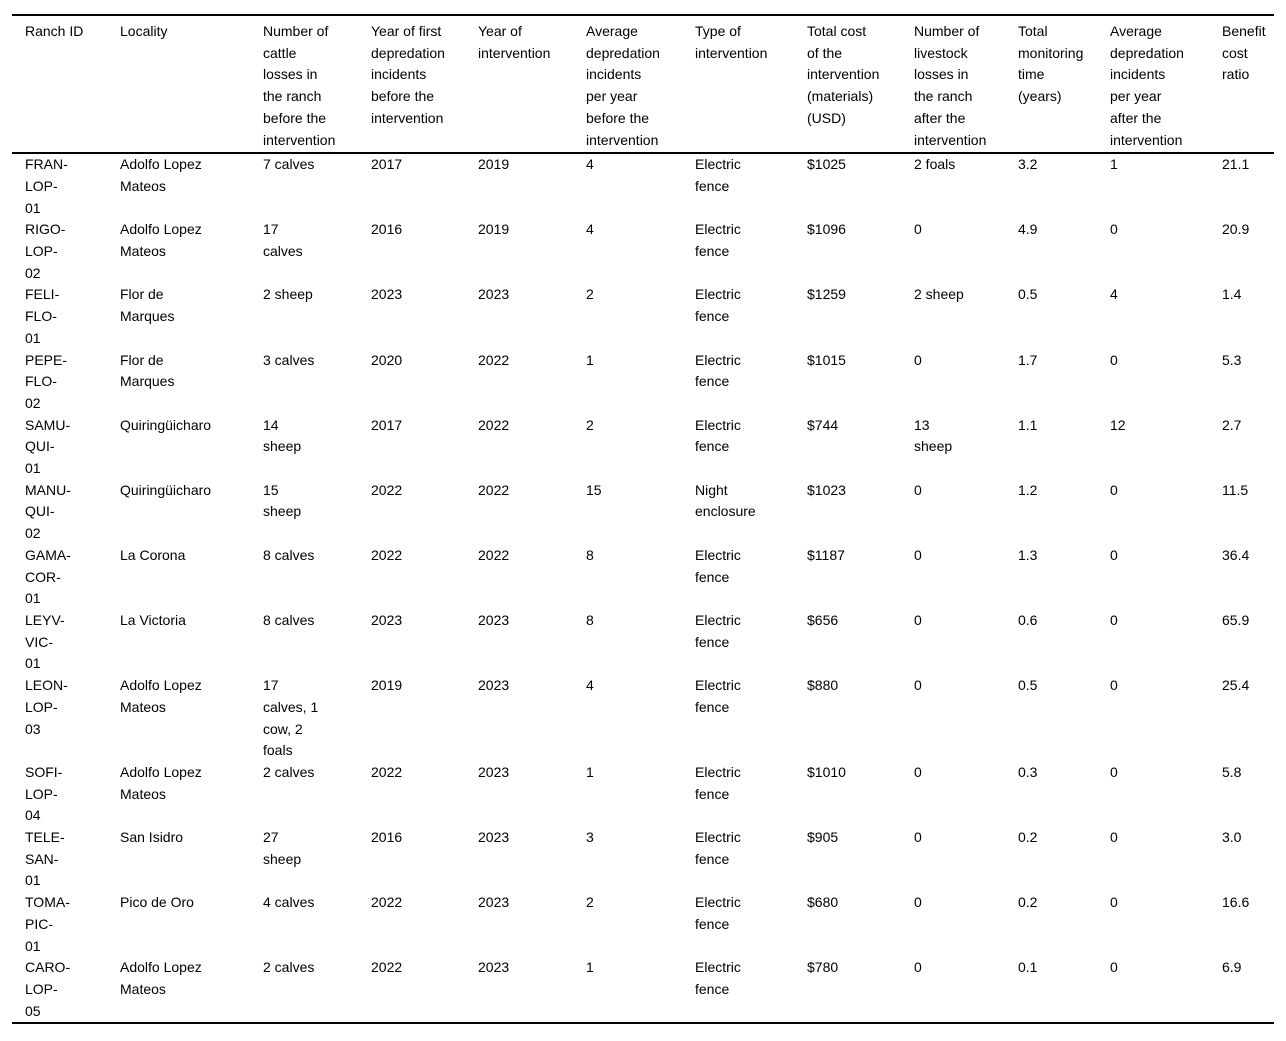 This screenshot has width=1286, height=1041. What do you see at coordinates (45, 641) in the screenshot?
I see `cell-ranch-id: LEYV- VIC- 01` at bounding box center [45, 641].